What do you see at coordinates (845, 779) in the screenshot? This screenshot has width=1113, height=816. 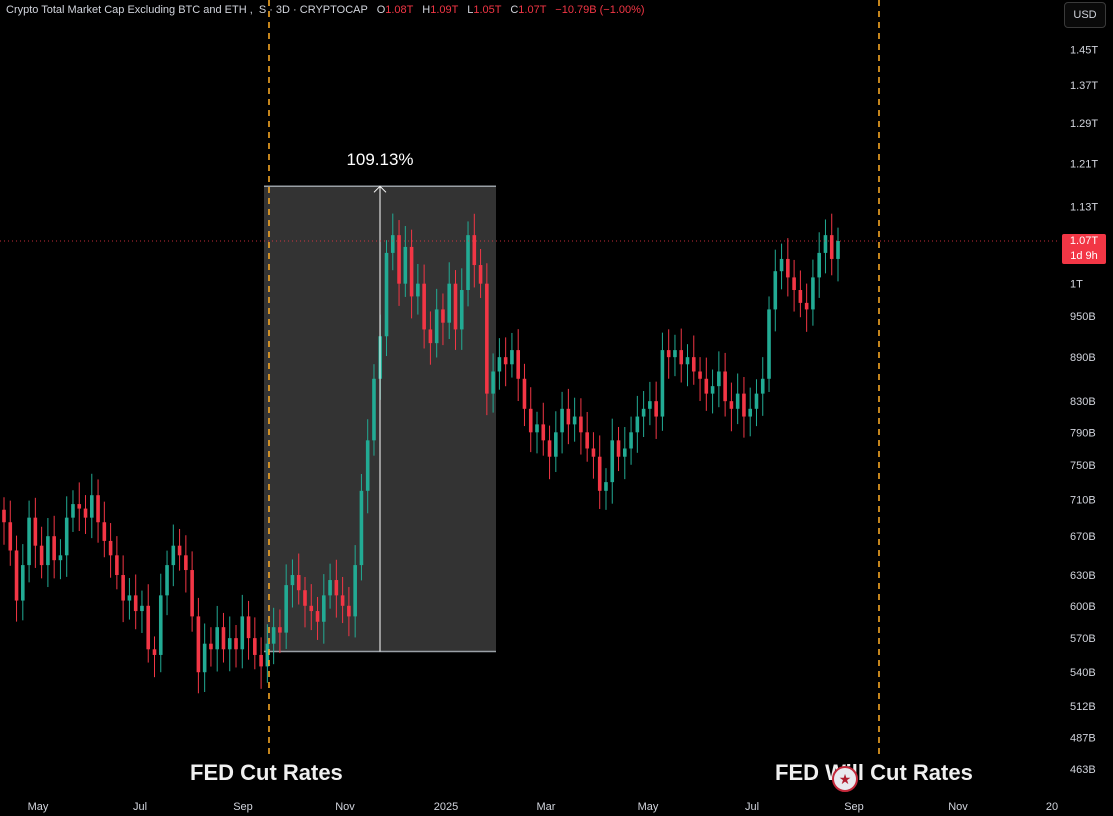 I see `us-flag-icon: ★` at bounding box center [845, 779].